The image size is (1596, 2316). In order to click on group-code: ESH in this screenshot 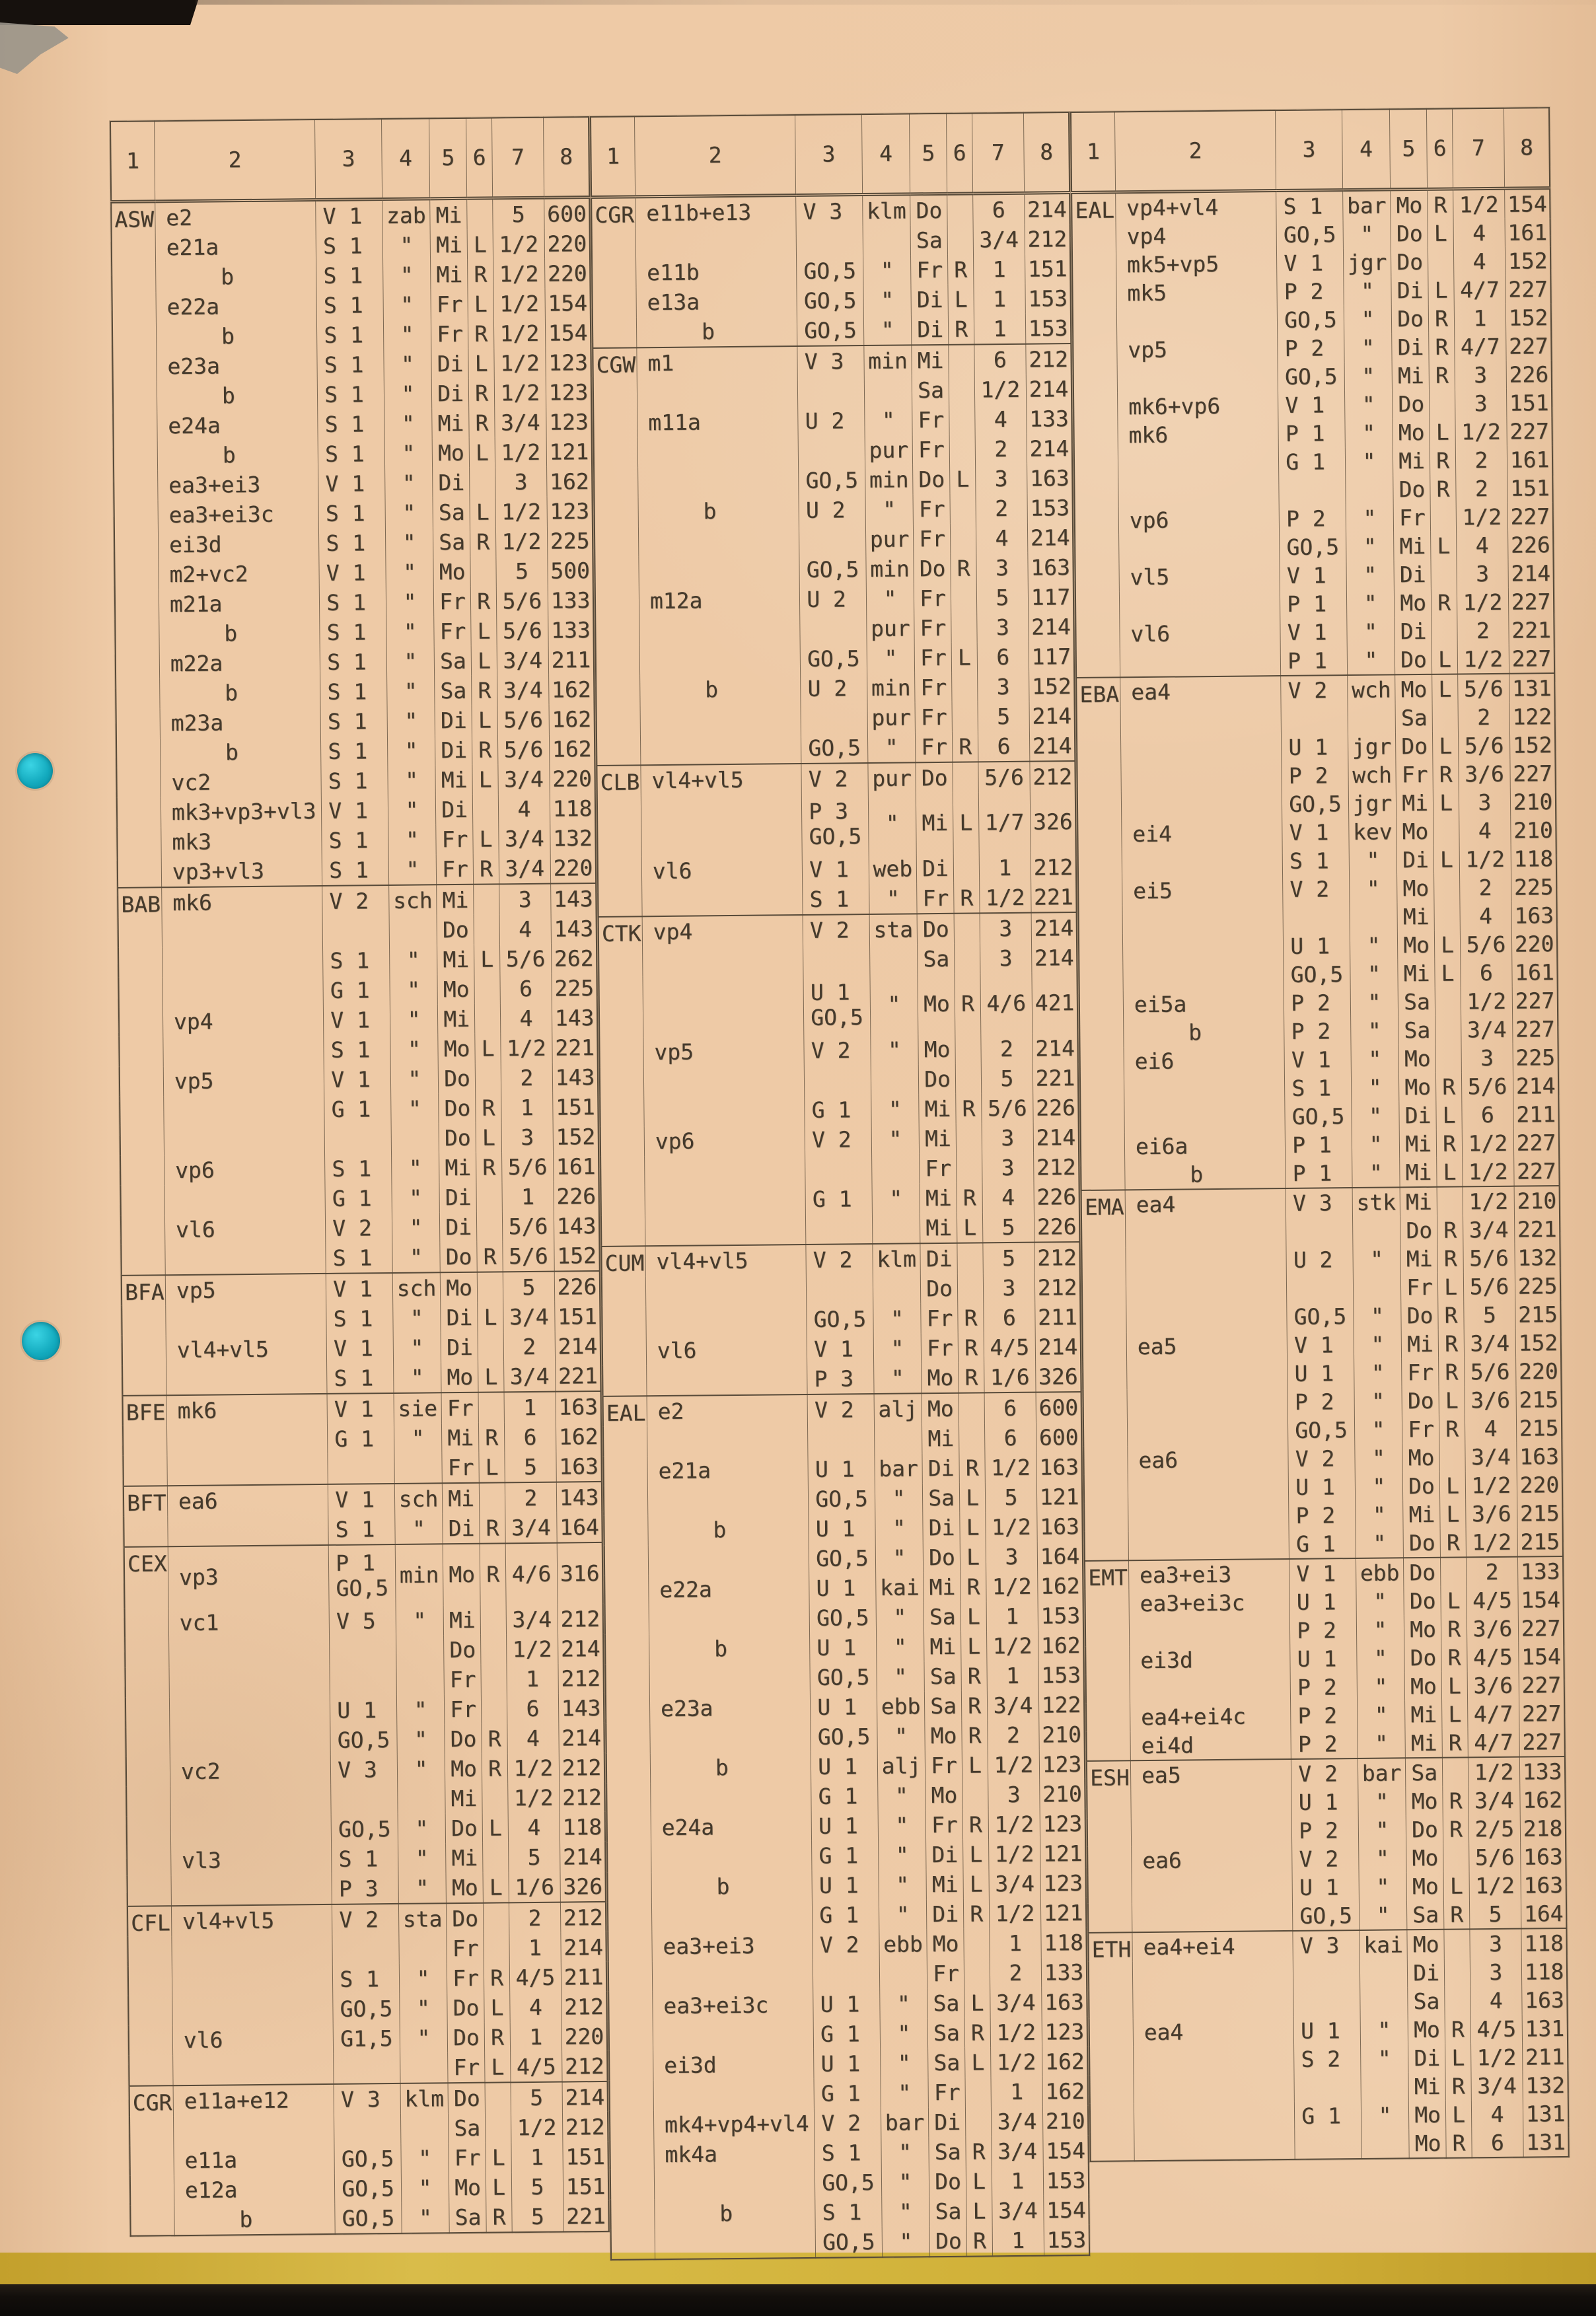, I will do `click(1109, 1846)`.